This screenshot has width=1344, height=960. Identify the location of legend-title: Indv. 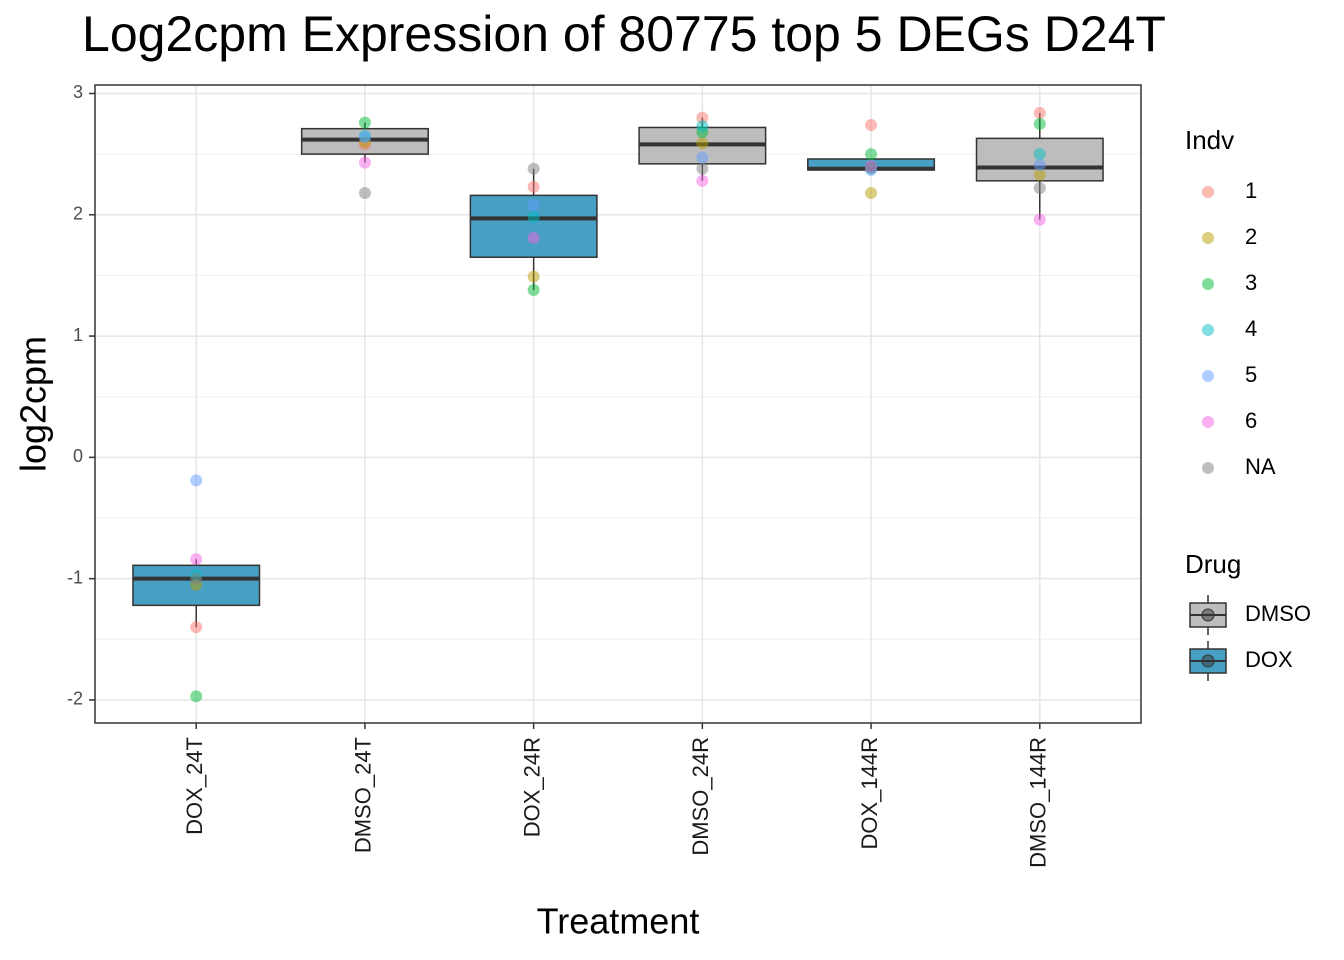
(1209, 140).